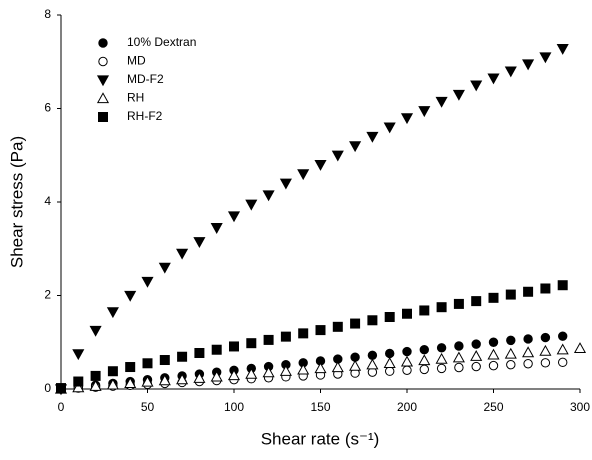 Image resolution: width=592 pixels, height=460 pixels. I want to click on y-tick-label: 8, so click(47, 14).